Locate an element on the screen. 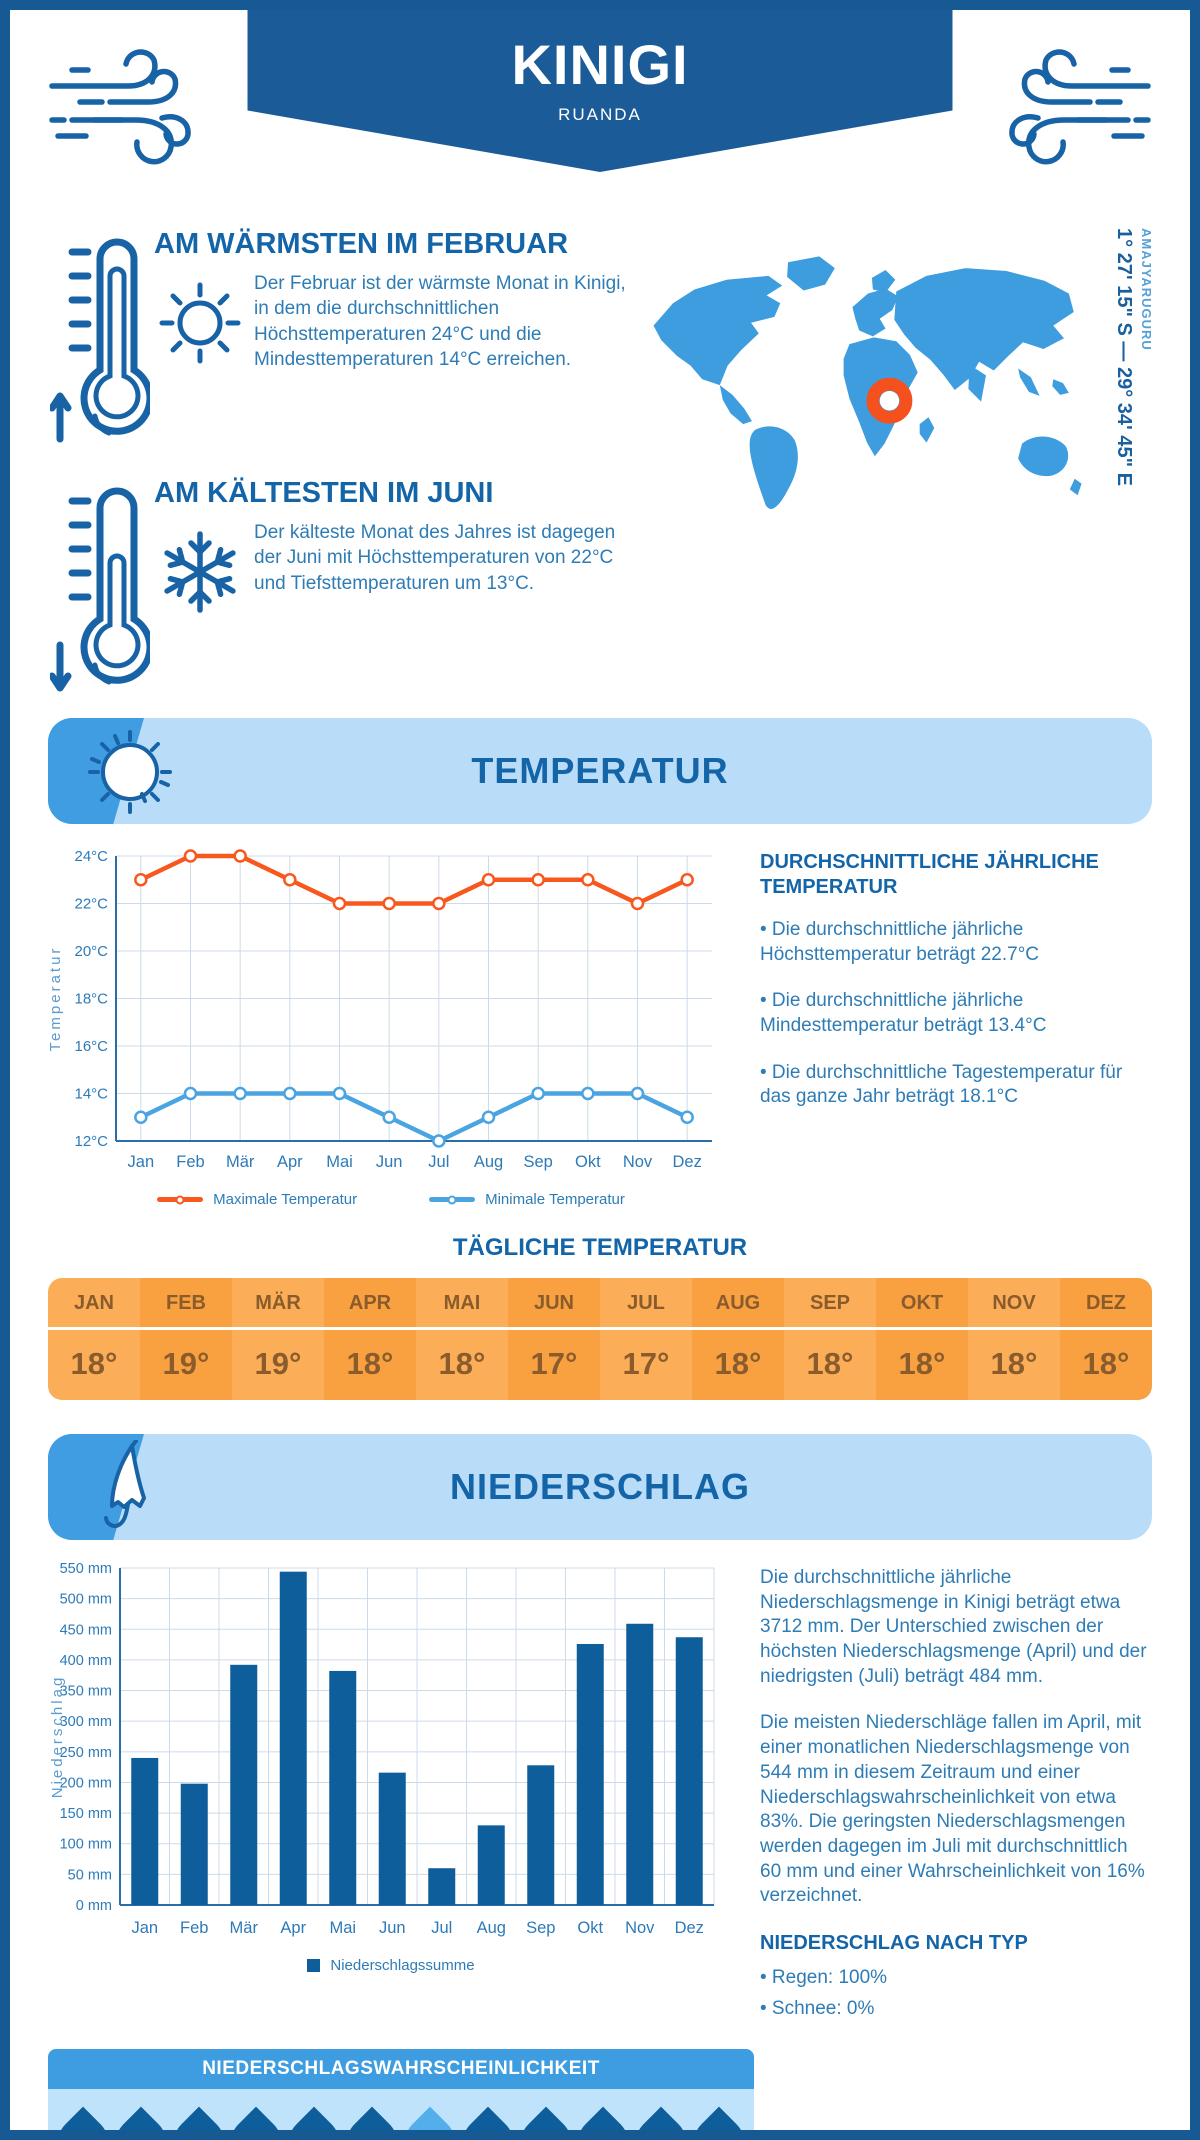 Image resolution: width=1200 pixels, height=2140 pixels. svg-text: 14°C is located at coordinates (91, 1094).